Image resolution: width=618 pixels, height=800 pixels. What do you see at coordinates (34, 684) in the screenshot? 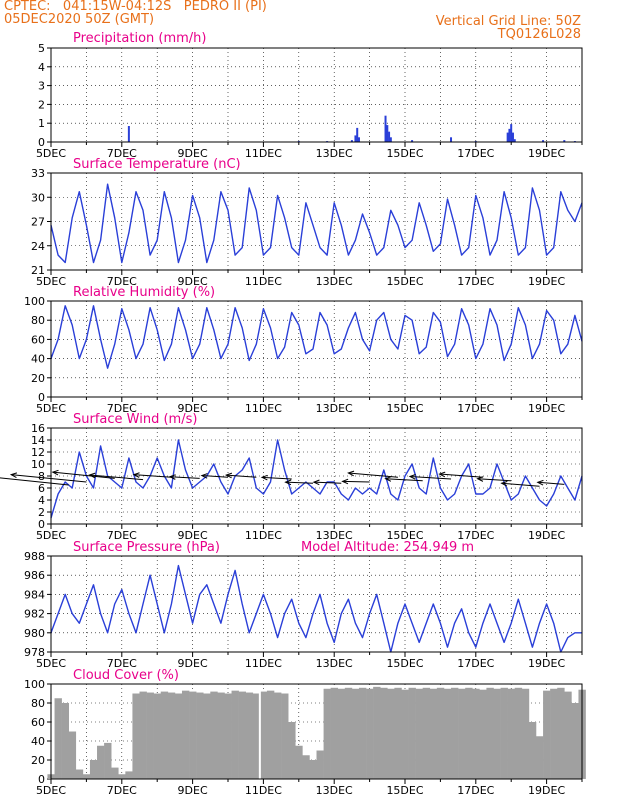
I see `y-tick-label: 100` at bounding box center [34, 684].